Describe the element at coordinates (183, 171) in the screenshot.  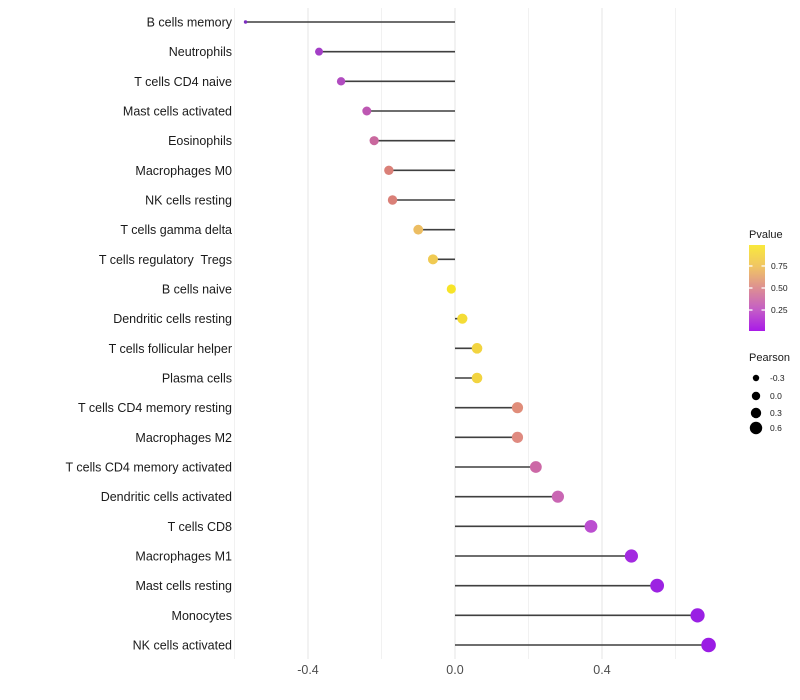
I see `category-label: Macrophages M0` at that location.